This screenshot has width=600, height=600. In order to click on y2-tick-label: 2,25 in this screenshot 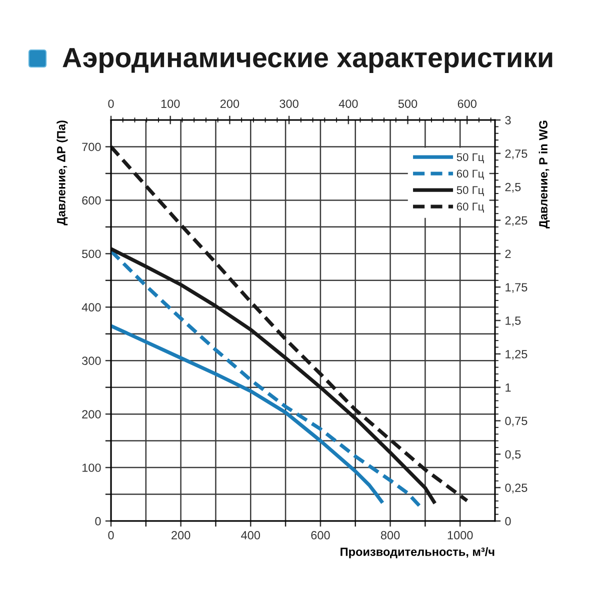, I will do `click(516, 221)`.